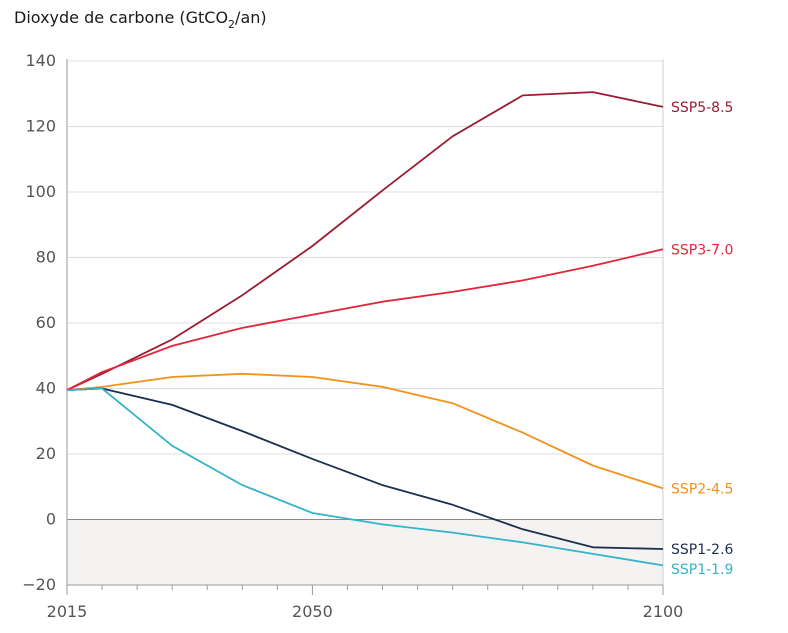  What do you see at coordinates (231, 24) in the screenshot?
I see `title-subscript: 2` at bounding box center [231, 24].